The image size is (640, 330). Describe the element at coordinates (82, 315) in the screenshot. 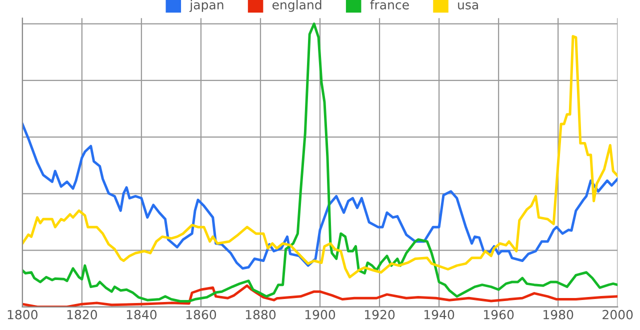

I see `x-tick-label: 1820` at that location.